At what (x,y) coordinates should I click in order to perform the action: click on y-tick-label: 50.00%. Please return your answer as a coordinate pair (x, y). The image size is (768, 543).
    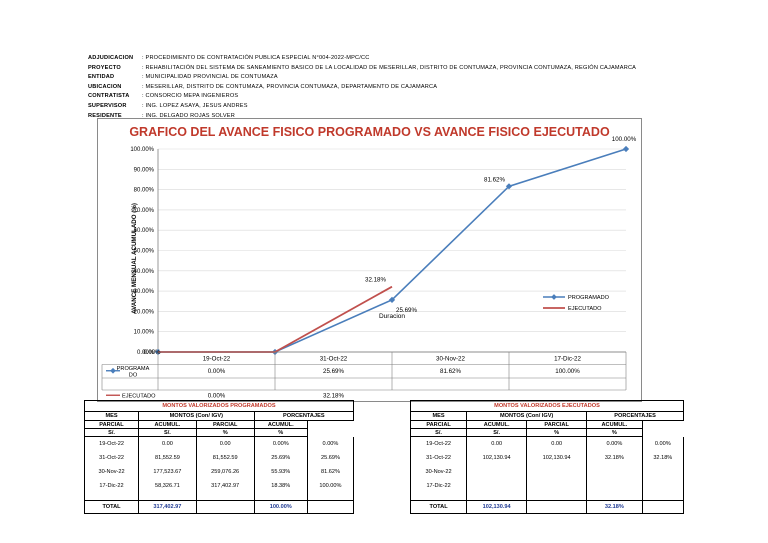
    Looking at the image, I should click on (144, 252).